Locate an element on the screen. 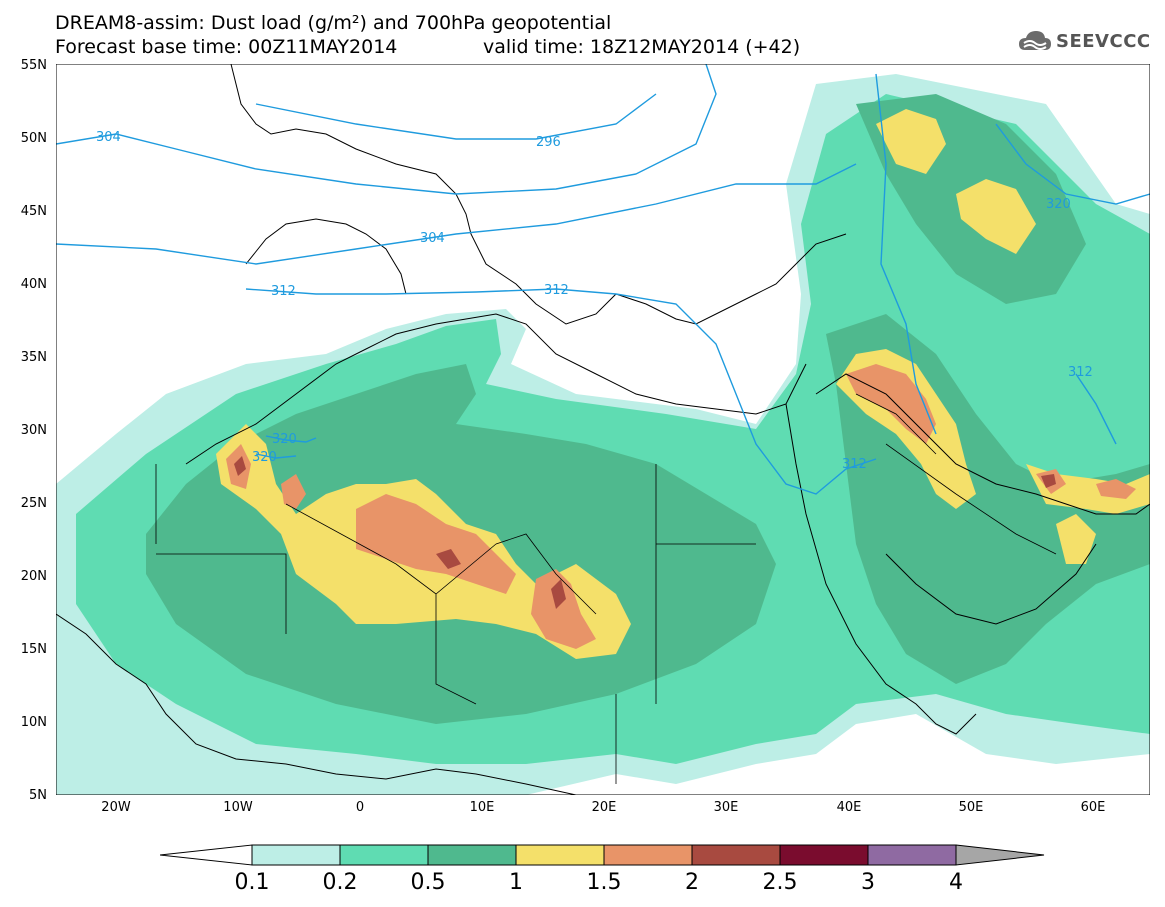  lat-label-40n: 40N is located at coordinates (33, 284).